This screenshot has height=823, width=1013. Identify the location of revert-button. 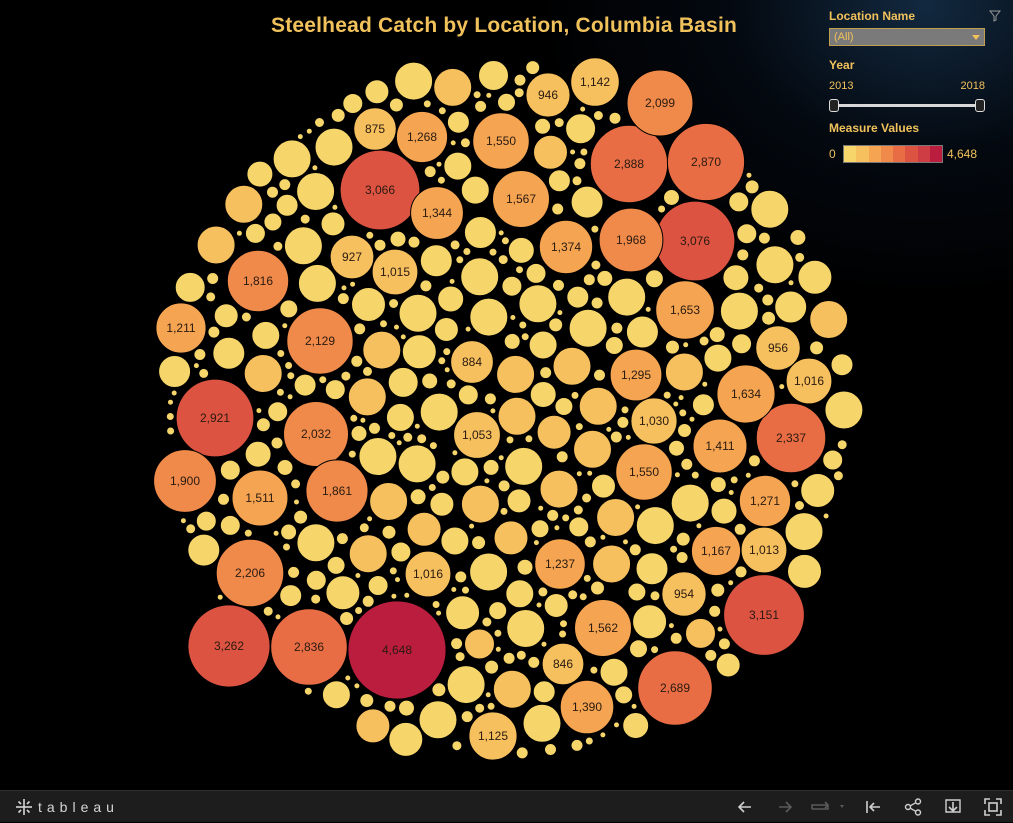
(873, 807).